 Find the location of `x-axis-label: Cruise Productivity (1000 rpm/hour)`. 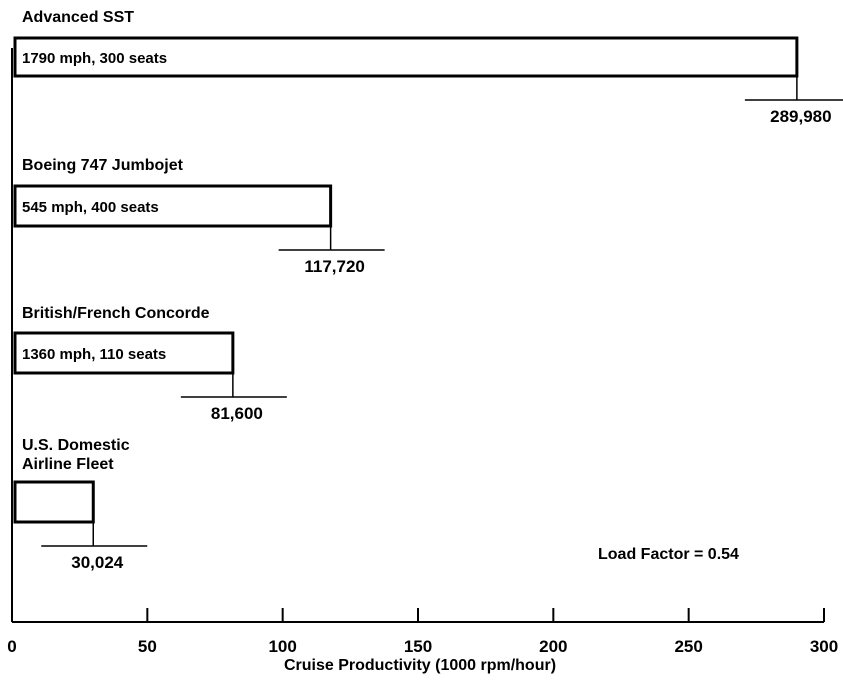

x-axis-label: Cruise Productivity (1000 rpm/hour) is located at coordinates (420, 665).